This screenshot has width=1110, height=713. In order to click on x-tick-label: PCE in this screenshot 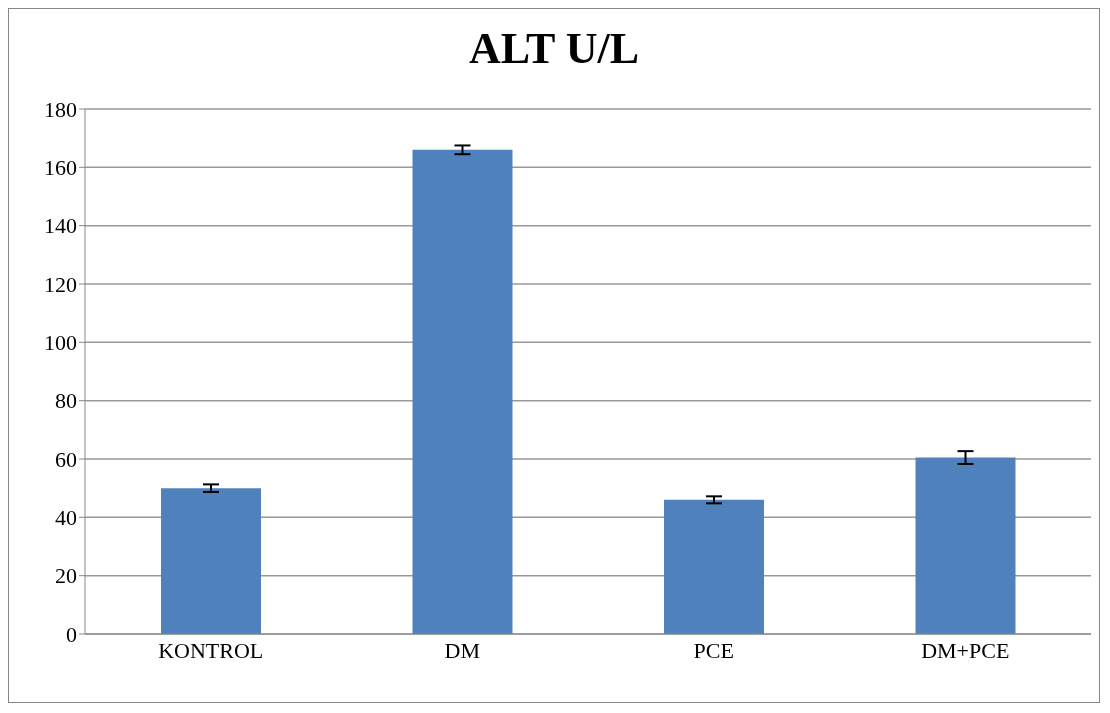, I will do `click(713, 650)`.